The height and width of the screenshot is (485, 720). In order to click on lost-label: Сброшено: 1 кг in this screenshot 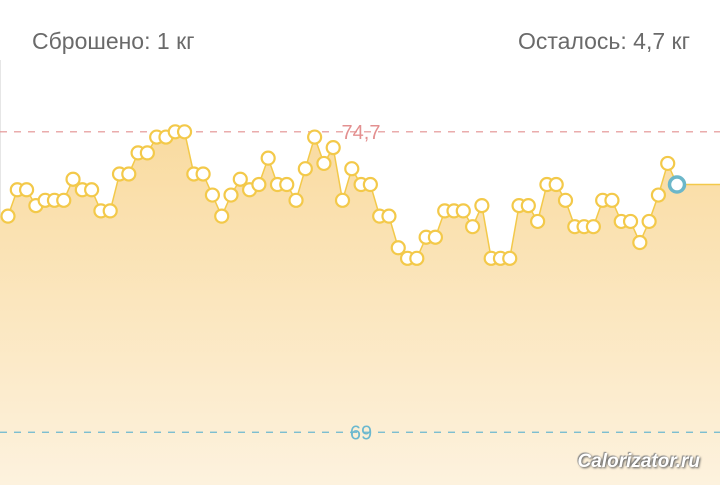, I will do `click(113, 41)`.